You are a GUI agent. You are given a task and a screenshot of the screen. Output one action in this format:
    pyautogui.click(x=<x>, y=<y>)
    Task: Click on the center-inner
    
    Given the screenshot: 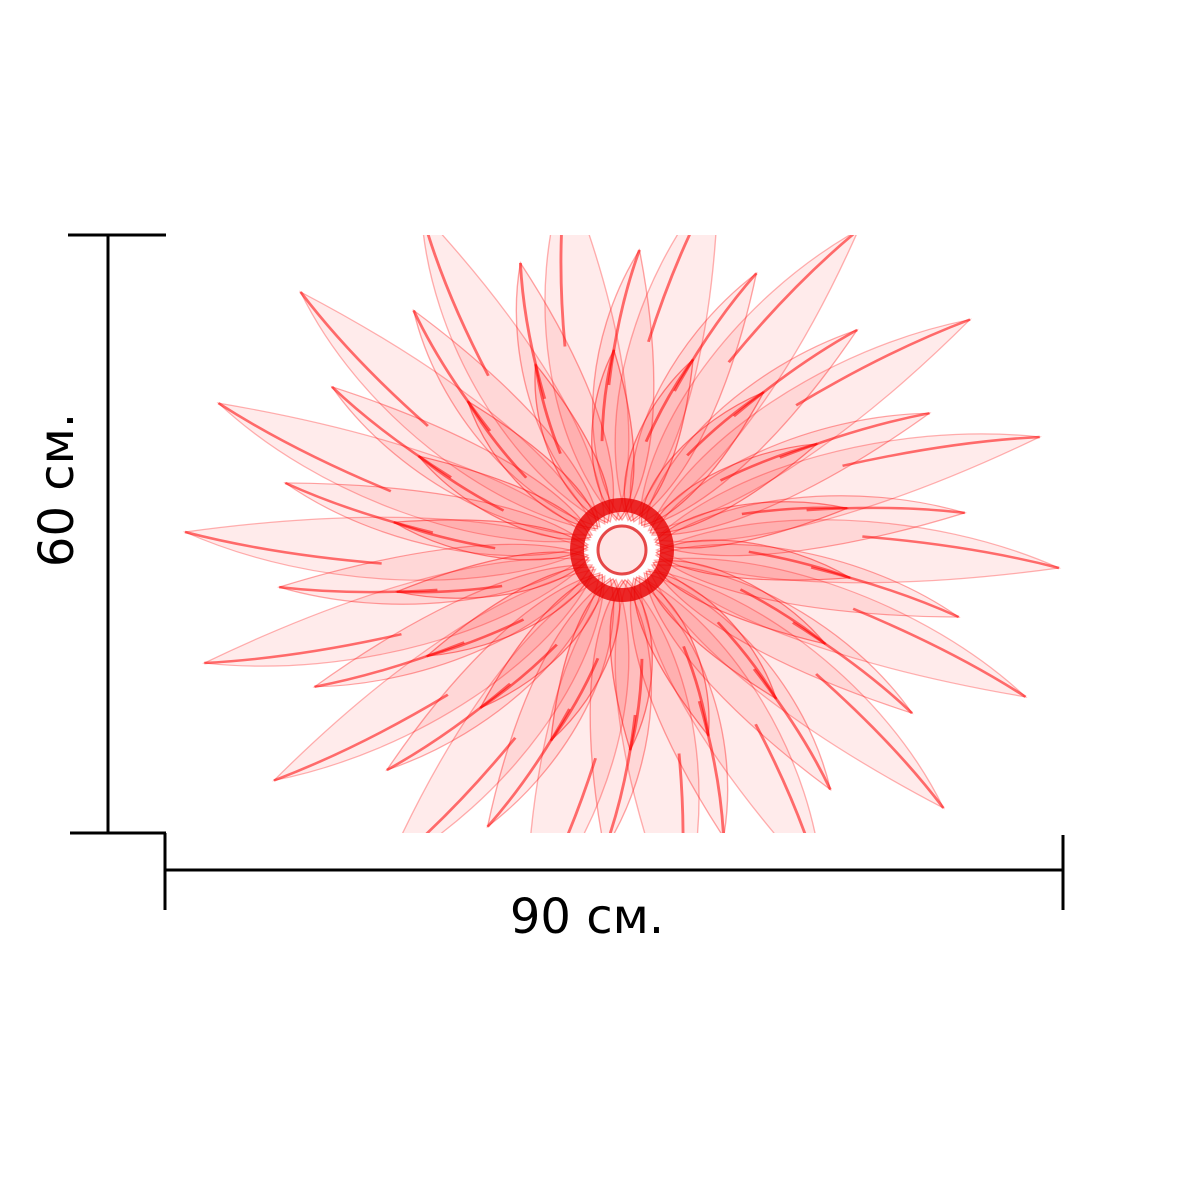 What is the action you would take?
    pyautogui.click(x=622, y=550)
    